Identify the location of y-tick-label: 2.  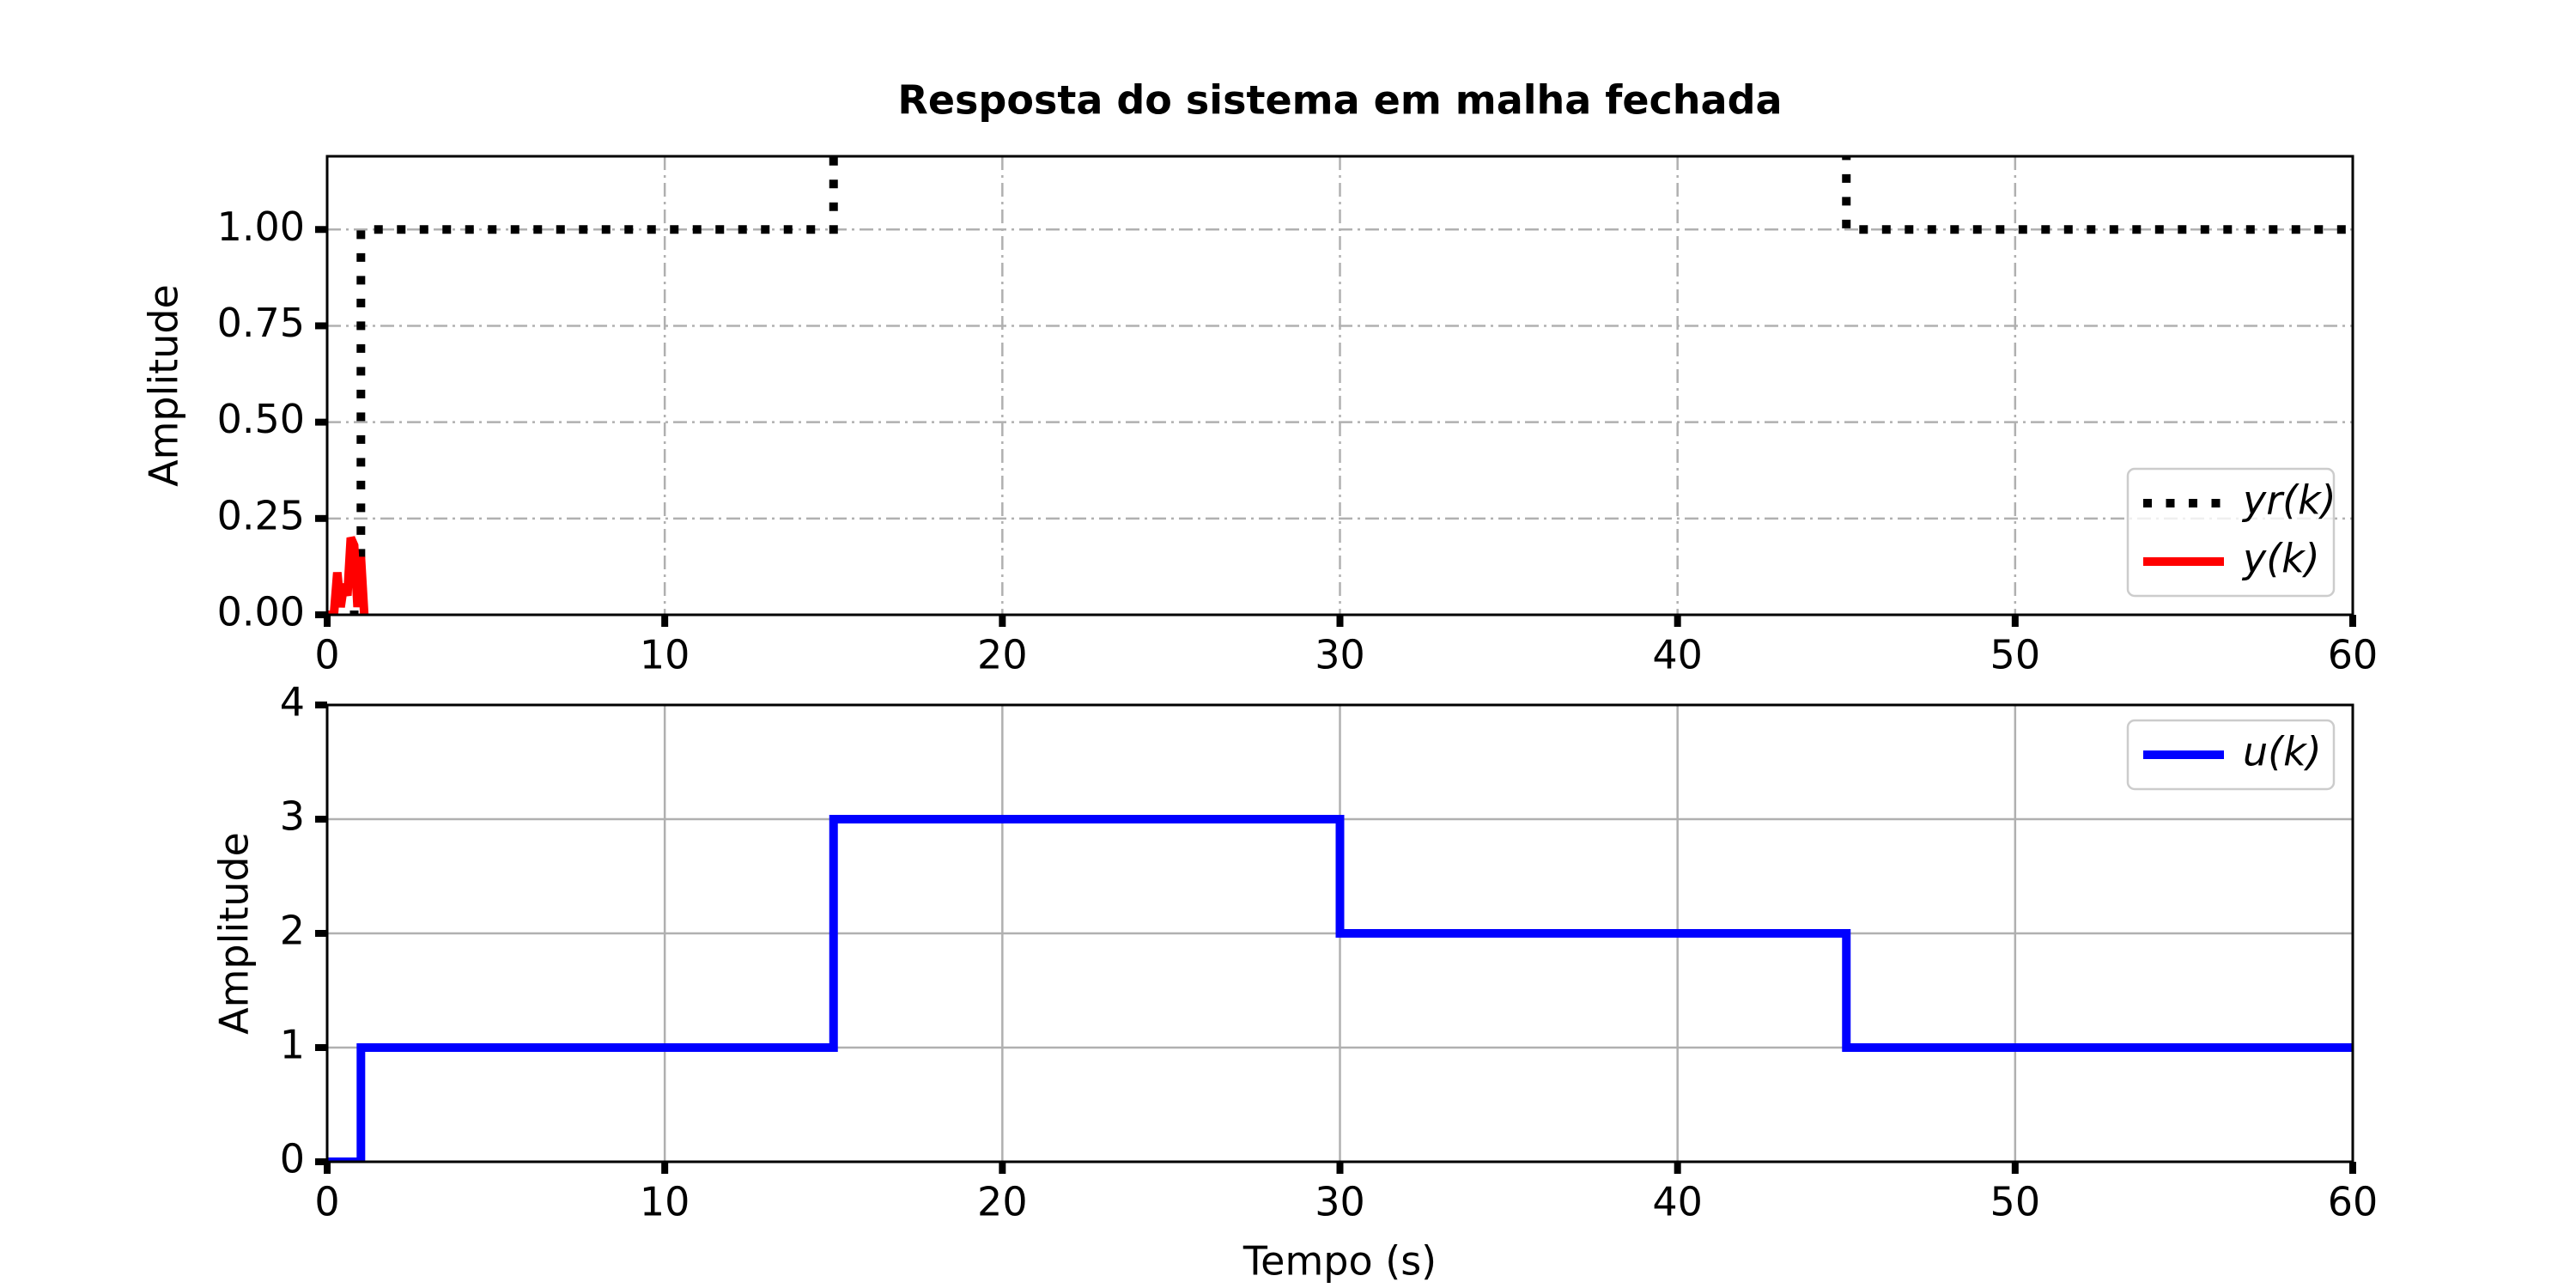
(292, 931).